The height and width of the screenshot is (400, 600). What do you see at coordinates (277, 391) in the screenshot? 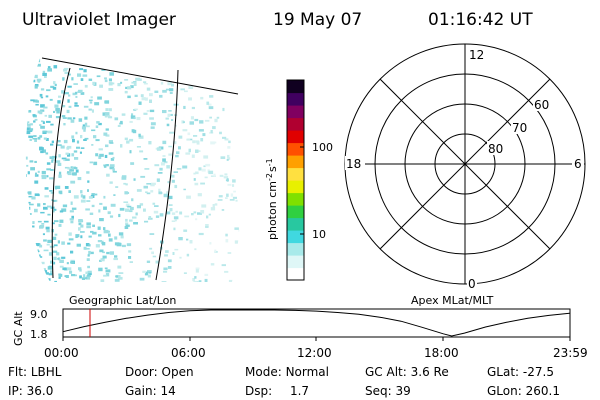
I see `status-item-dsp: Dsp: 1.7` at bounding box center [277, 391].